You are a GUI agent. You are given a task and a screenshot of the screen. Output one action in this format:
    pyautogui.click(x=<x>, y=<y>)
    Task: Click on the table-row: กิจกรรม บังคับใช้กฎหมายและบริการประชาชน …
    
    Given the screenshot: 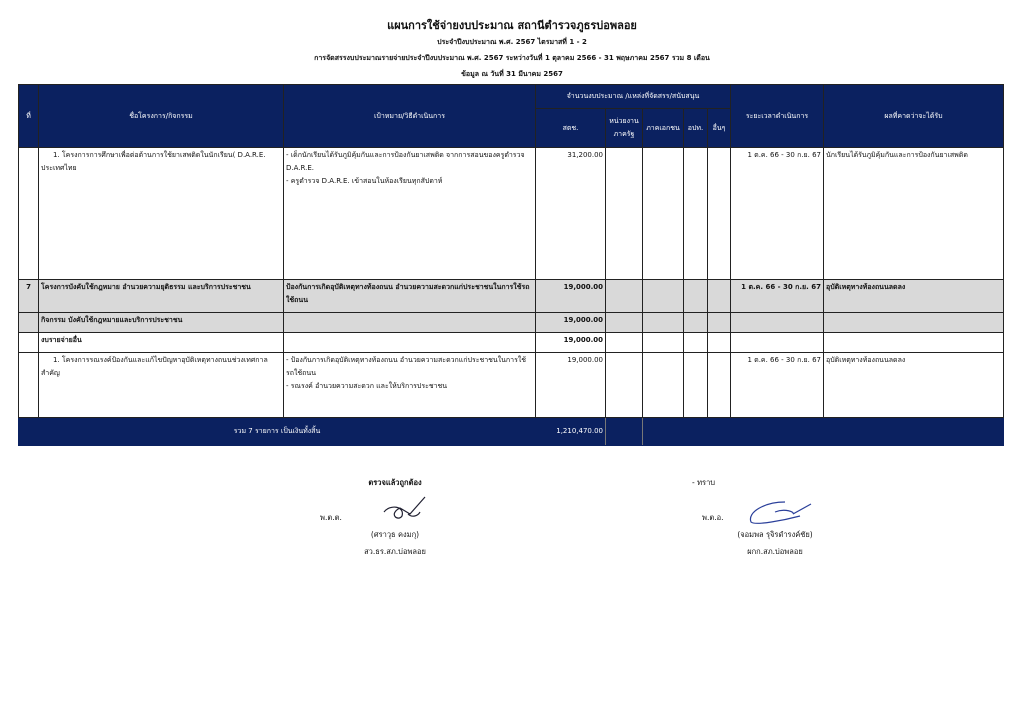 What is the action you would take?
    pyautogui.click(x=511, y=322)
    